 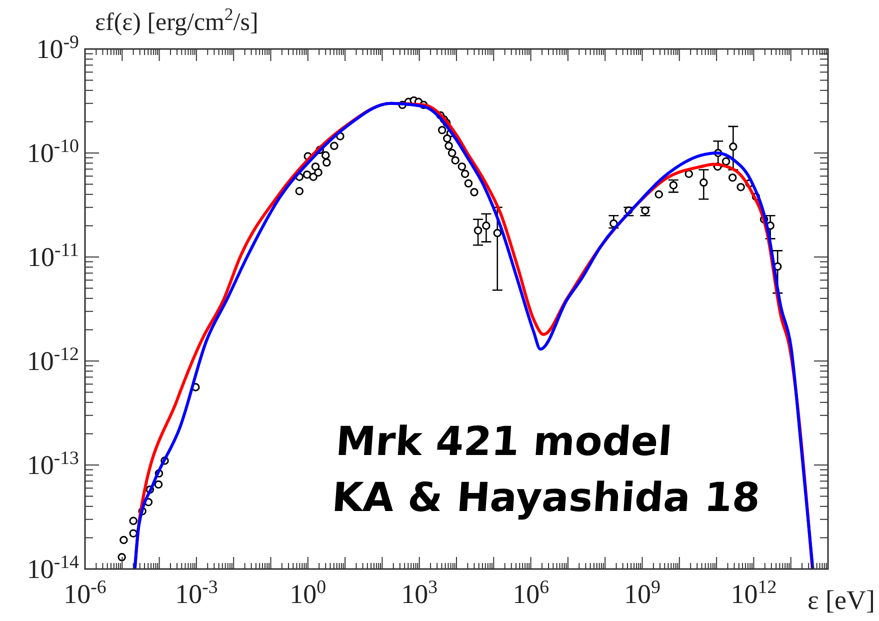 What do you see at coordinates (546, 498) in the screenshot?
I see `annotation: KA & Hayashida 18` at bounding box center [546, 498].